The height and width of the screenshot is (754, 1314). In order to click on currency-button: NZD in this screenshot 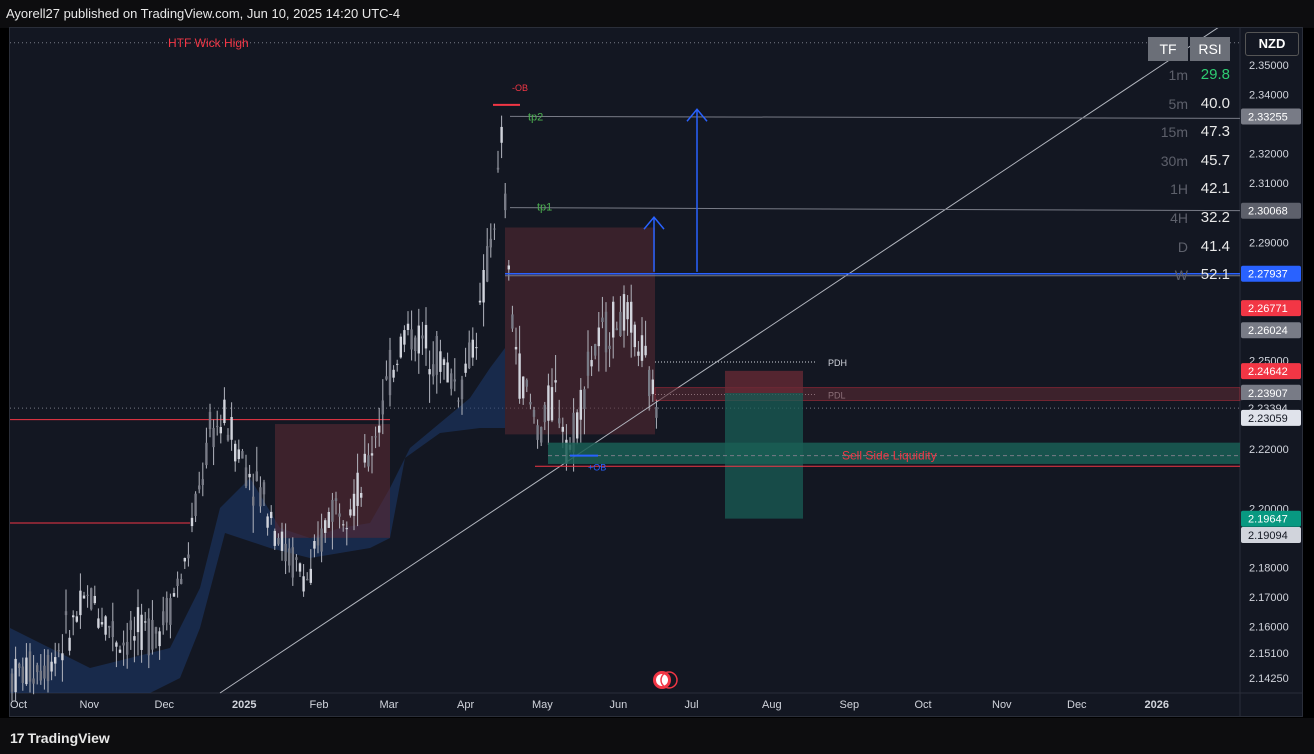, I will do `click(1272, 44)`.